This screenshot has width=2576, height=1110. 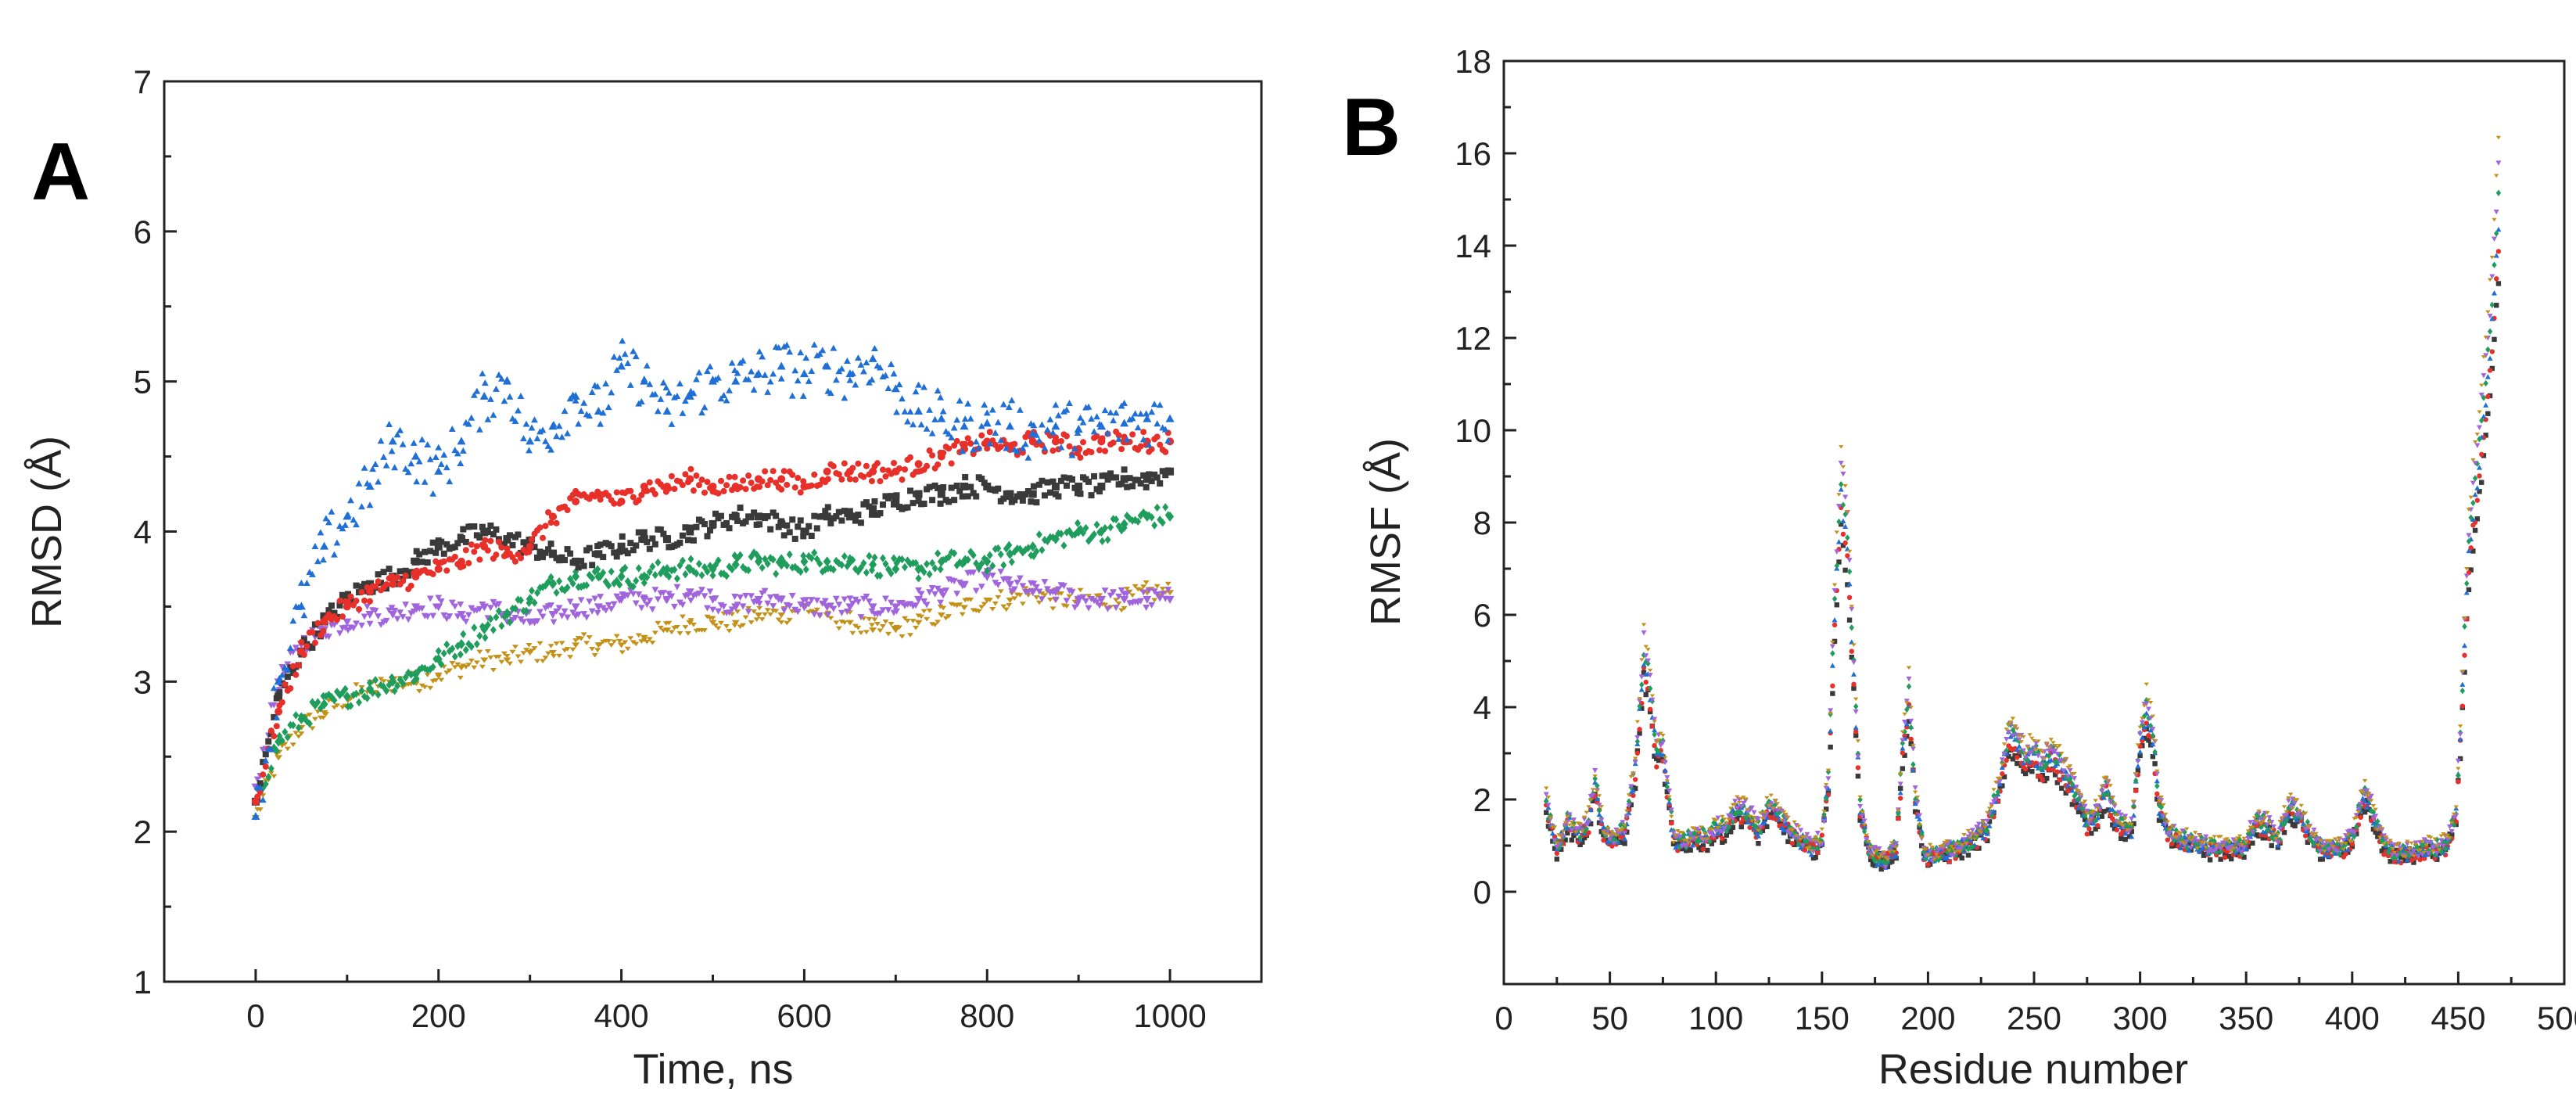 What do you see at coordinates (804, 1016) in the screenshot?
I see `panel-a-x-tick-label: 600` at bounding box center [804, 1016].